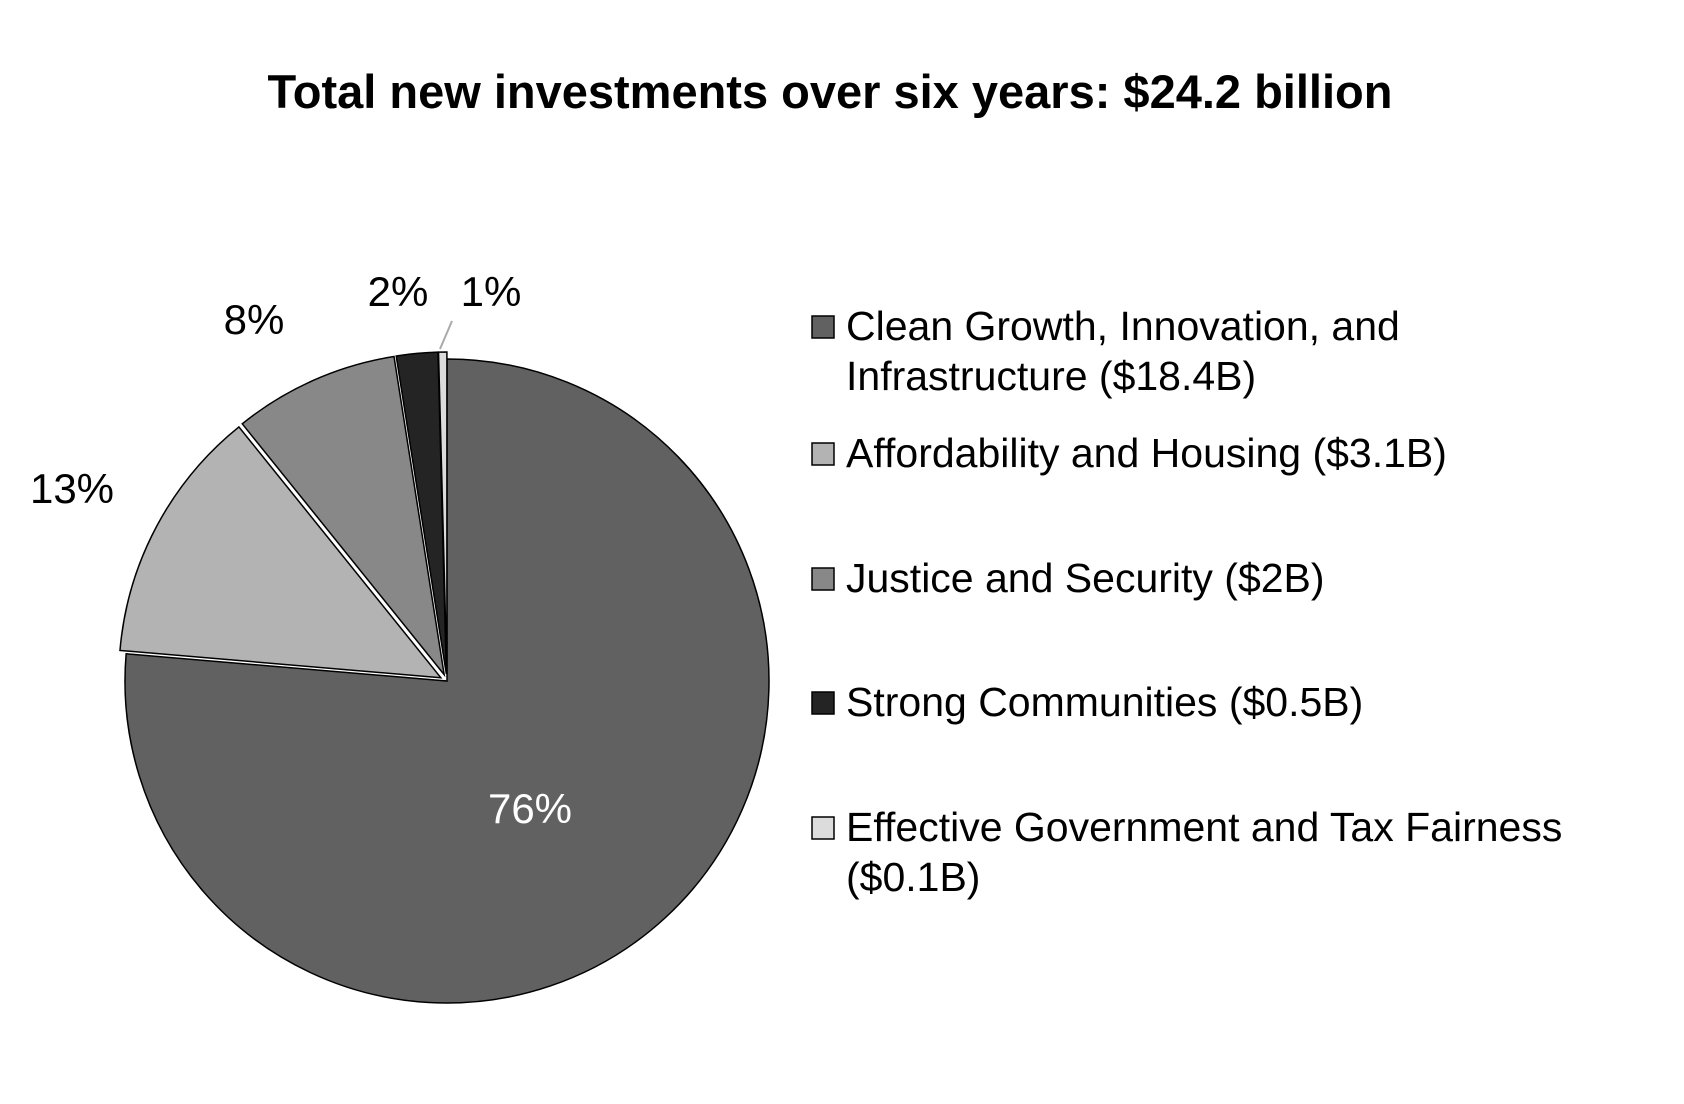 This screenshot has width=1684, height=1104. Describe the element at coordinates (398, 291) in the screenshot. I see `slice-percent-label: 2%` at that location.